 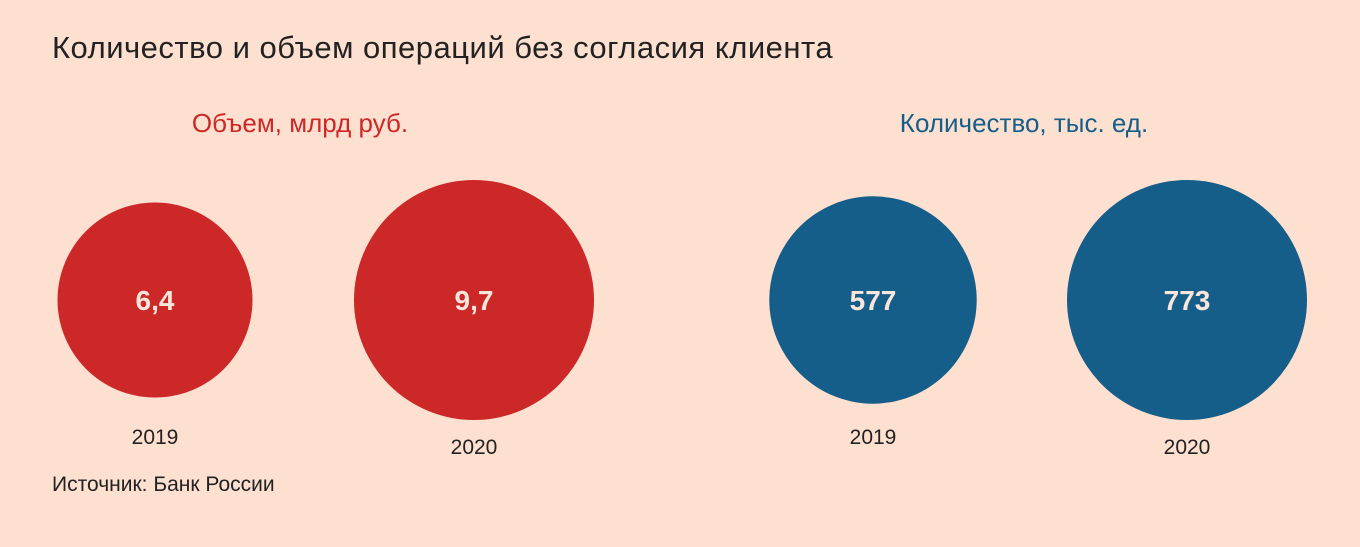 I want to click on volume-value-label-2020: 9,7, so click(x=474, y=300).